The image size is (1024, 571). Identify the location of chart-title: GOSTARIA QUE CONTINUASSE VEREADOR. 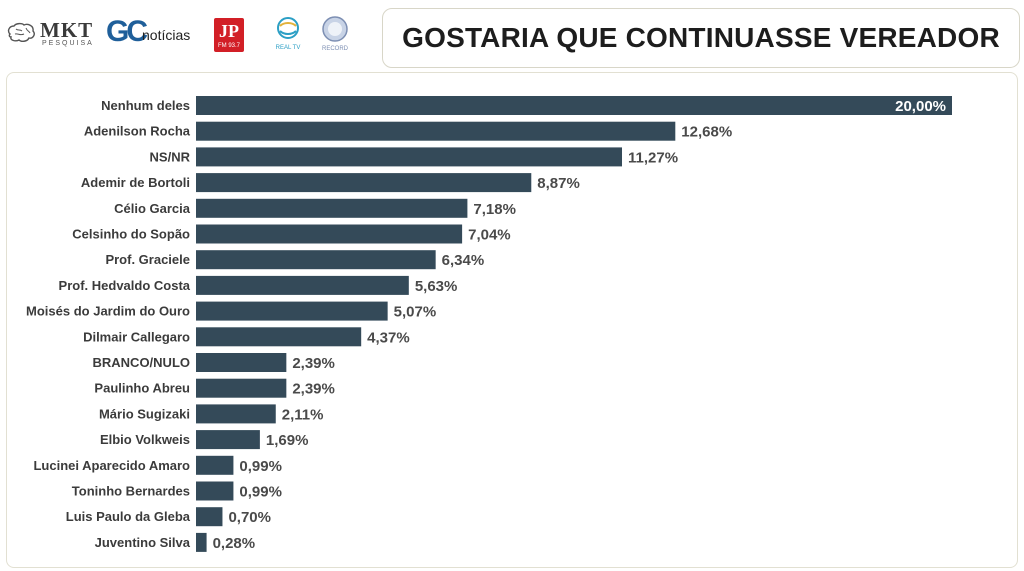
(701, 37).